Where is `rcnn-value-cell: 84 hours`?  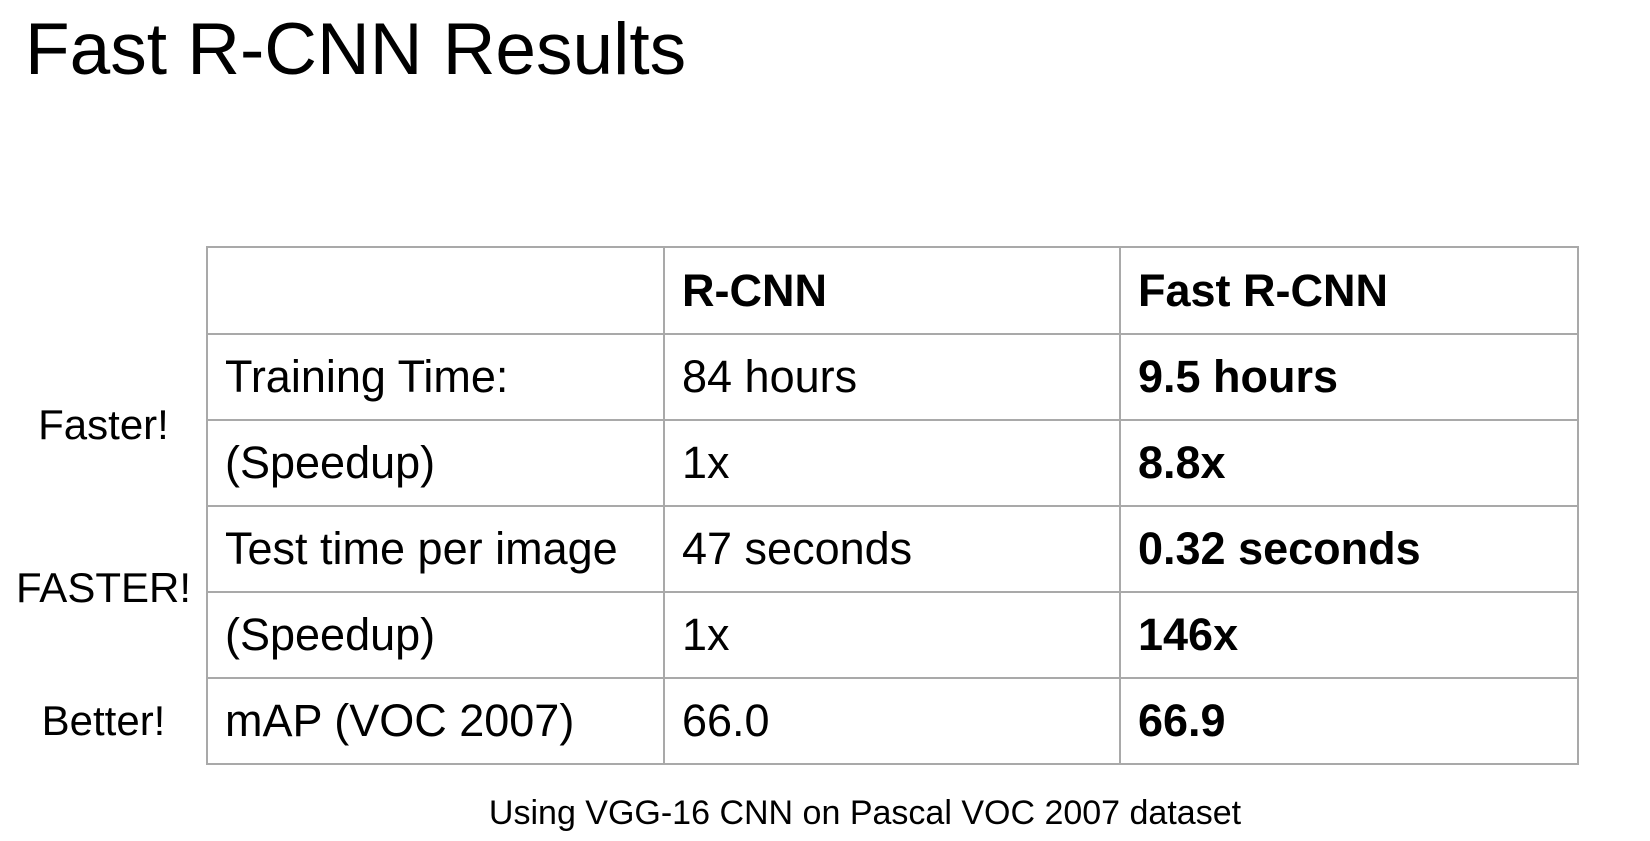
rcnn-value-cell: 84 hours is located at coordinates (892, 377).